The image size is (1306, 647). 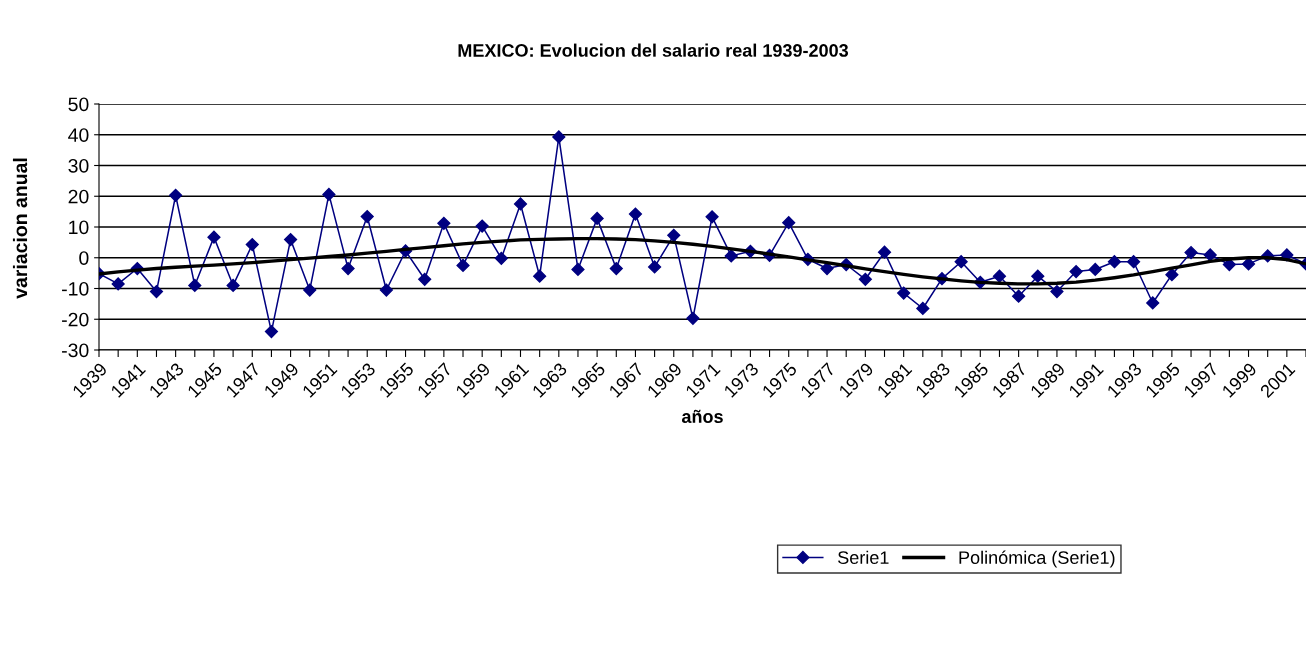 What do you see at coordinates (78, 196) in the screenshot?
I see `y-tick-label: 20` at bounding box center [78, 196].